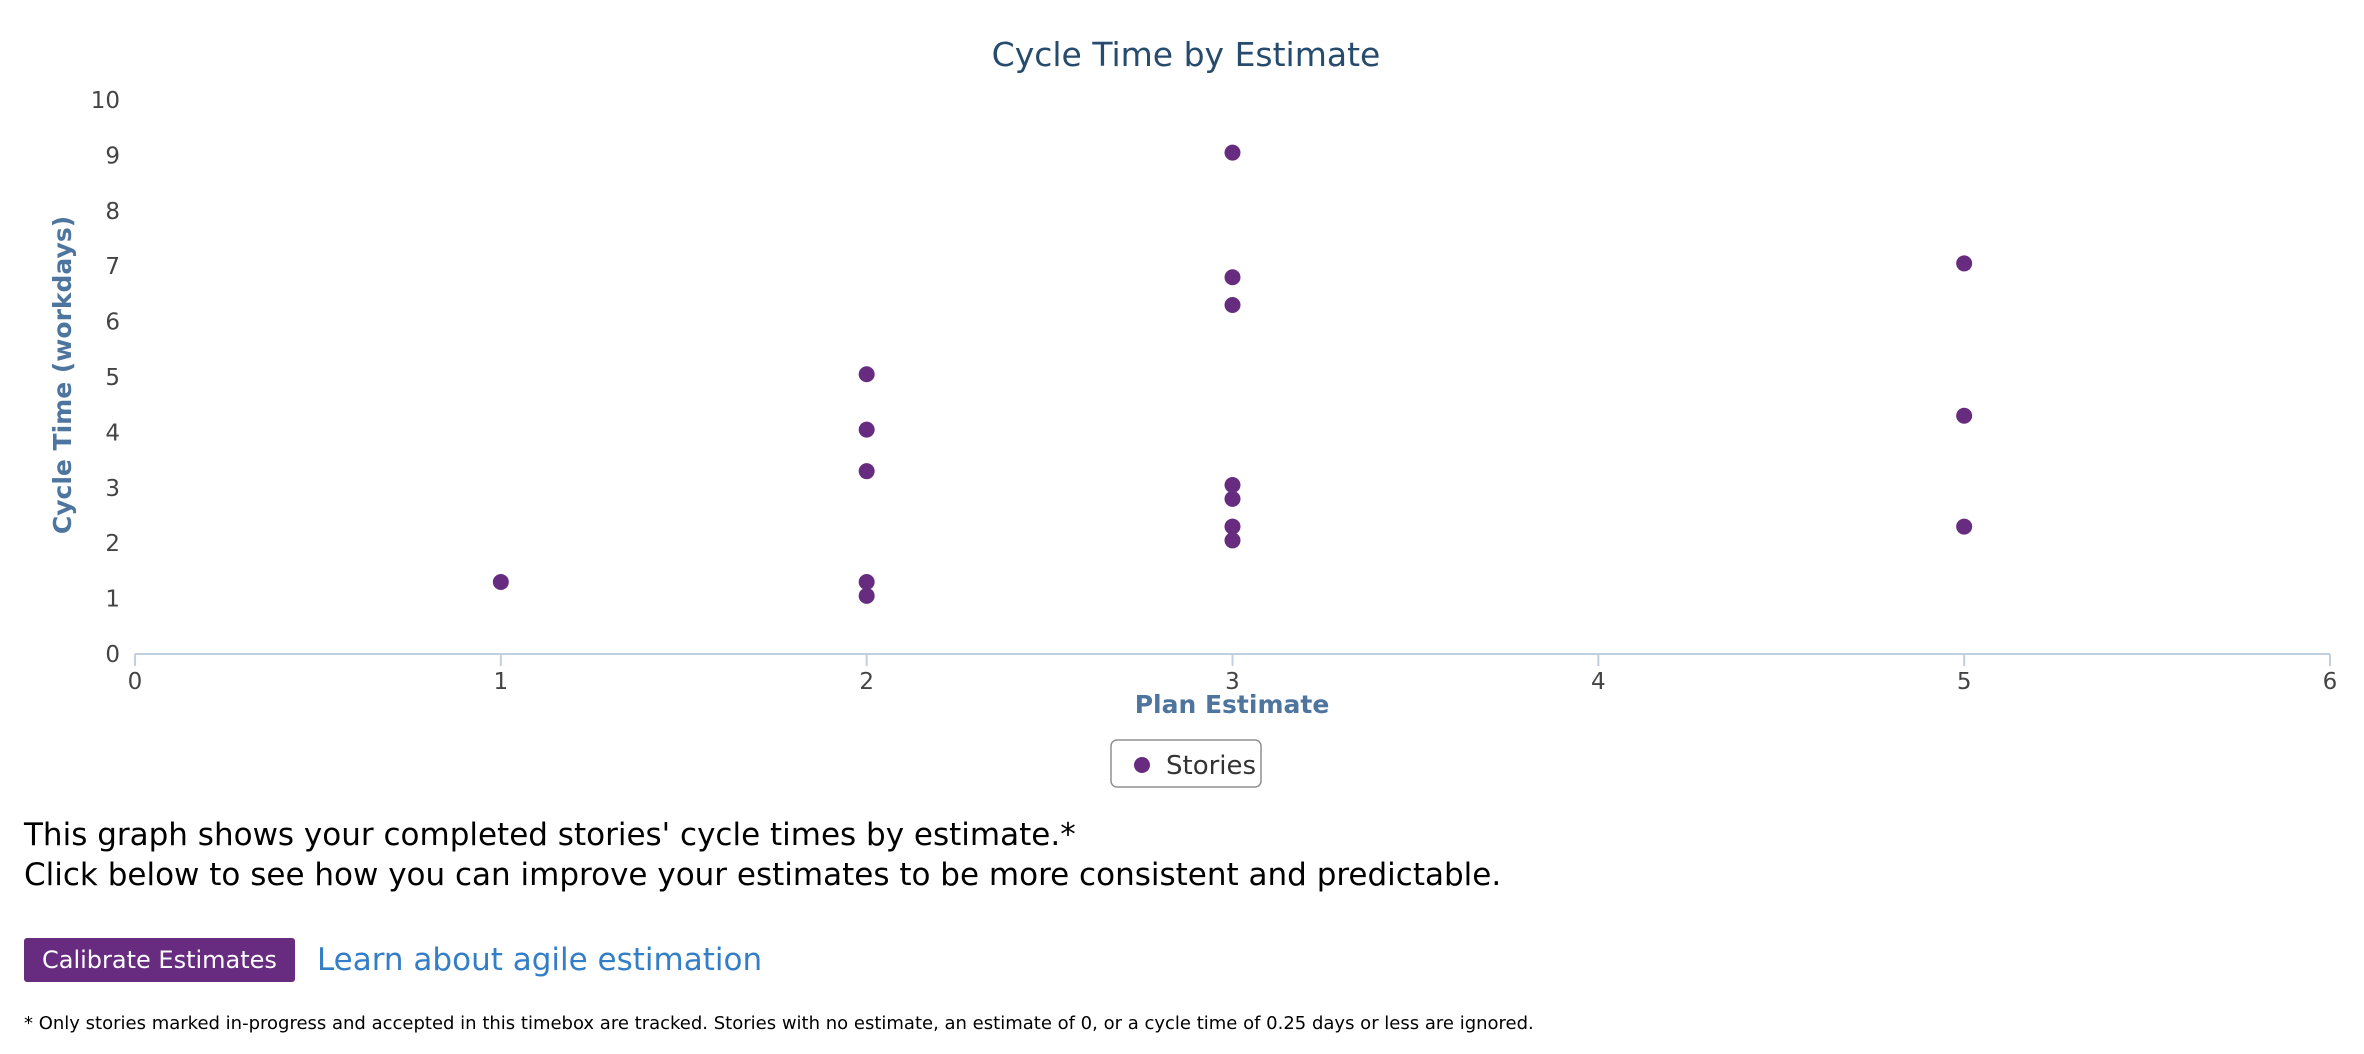 The image size is (2364, 1054). What do you see at coordinates (135, 682) in the screenshot?
I see `x-tick-label: 0` at bounding box center [135, 682].